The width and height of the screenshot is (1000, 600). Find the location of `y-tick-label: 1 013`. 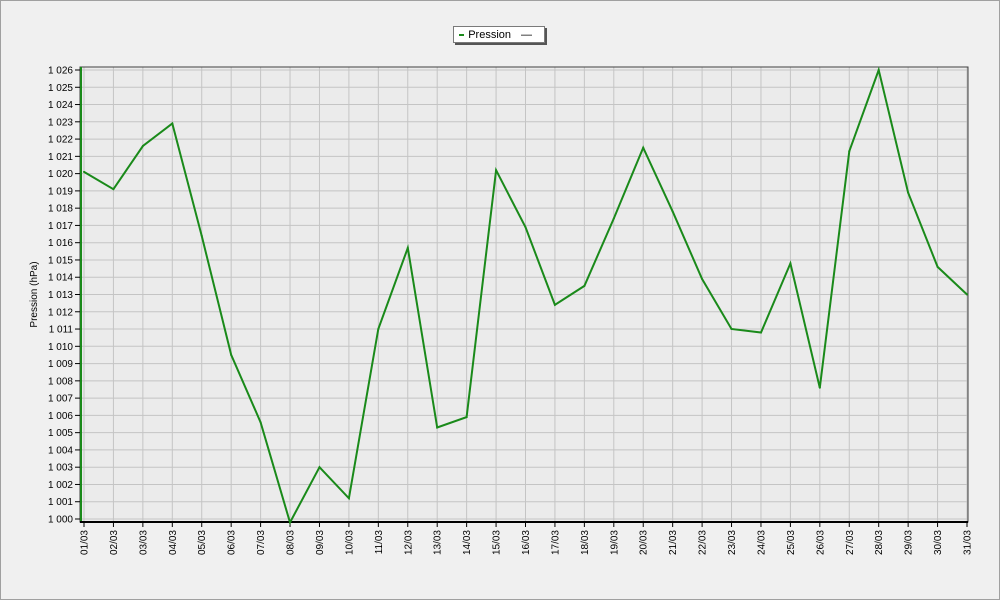

y-tick-label: 1 013 is located at coordinates (60, 295).